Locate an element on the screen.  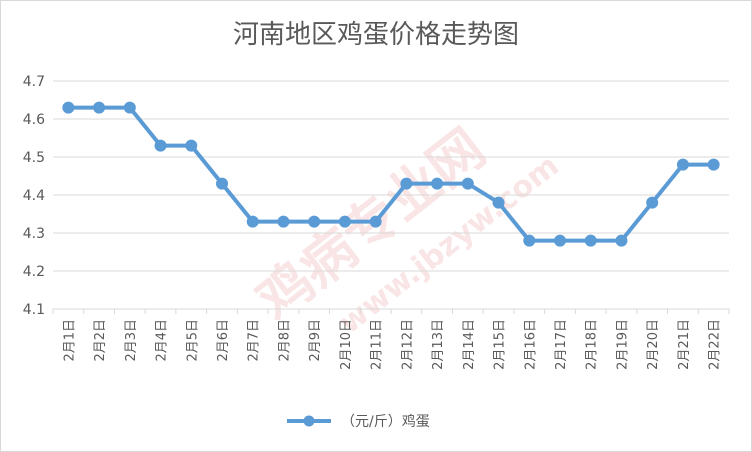
x-tick-label: 2月9日 is located at coordinates (315, 340).